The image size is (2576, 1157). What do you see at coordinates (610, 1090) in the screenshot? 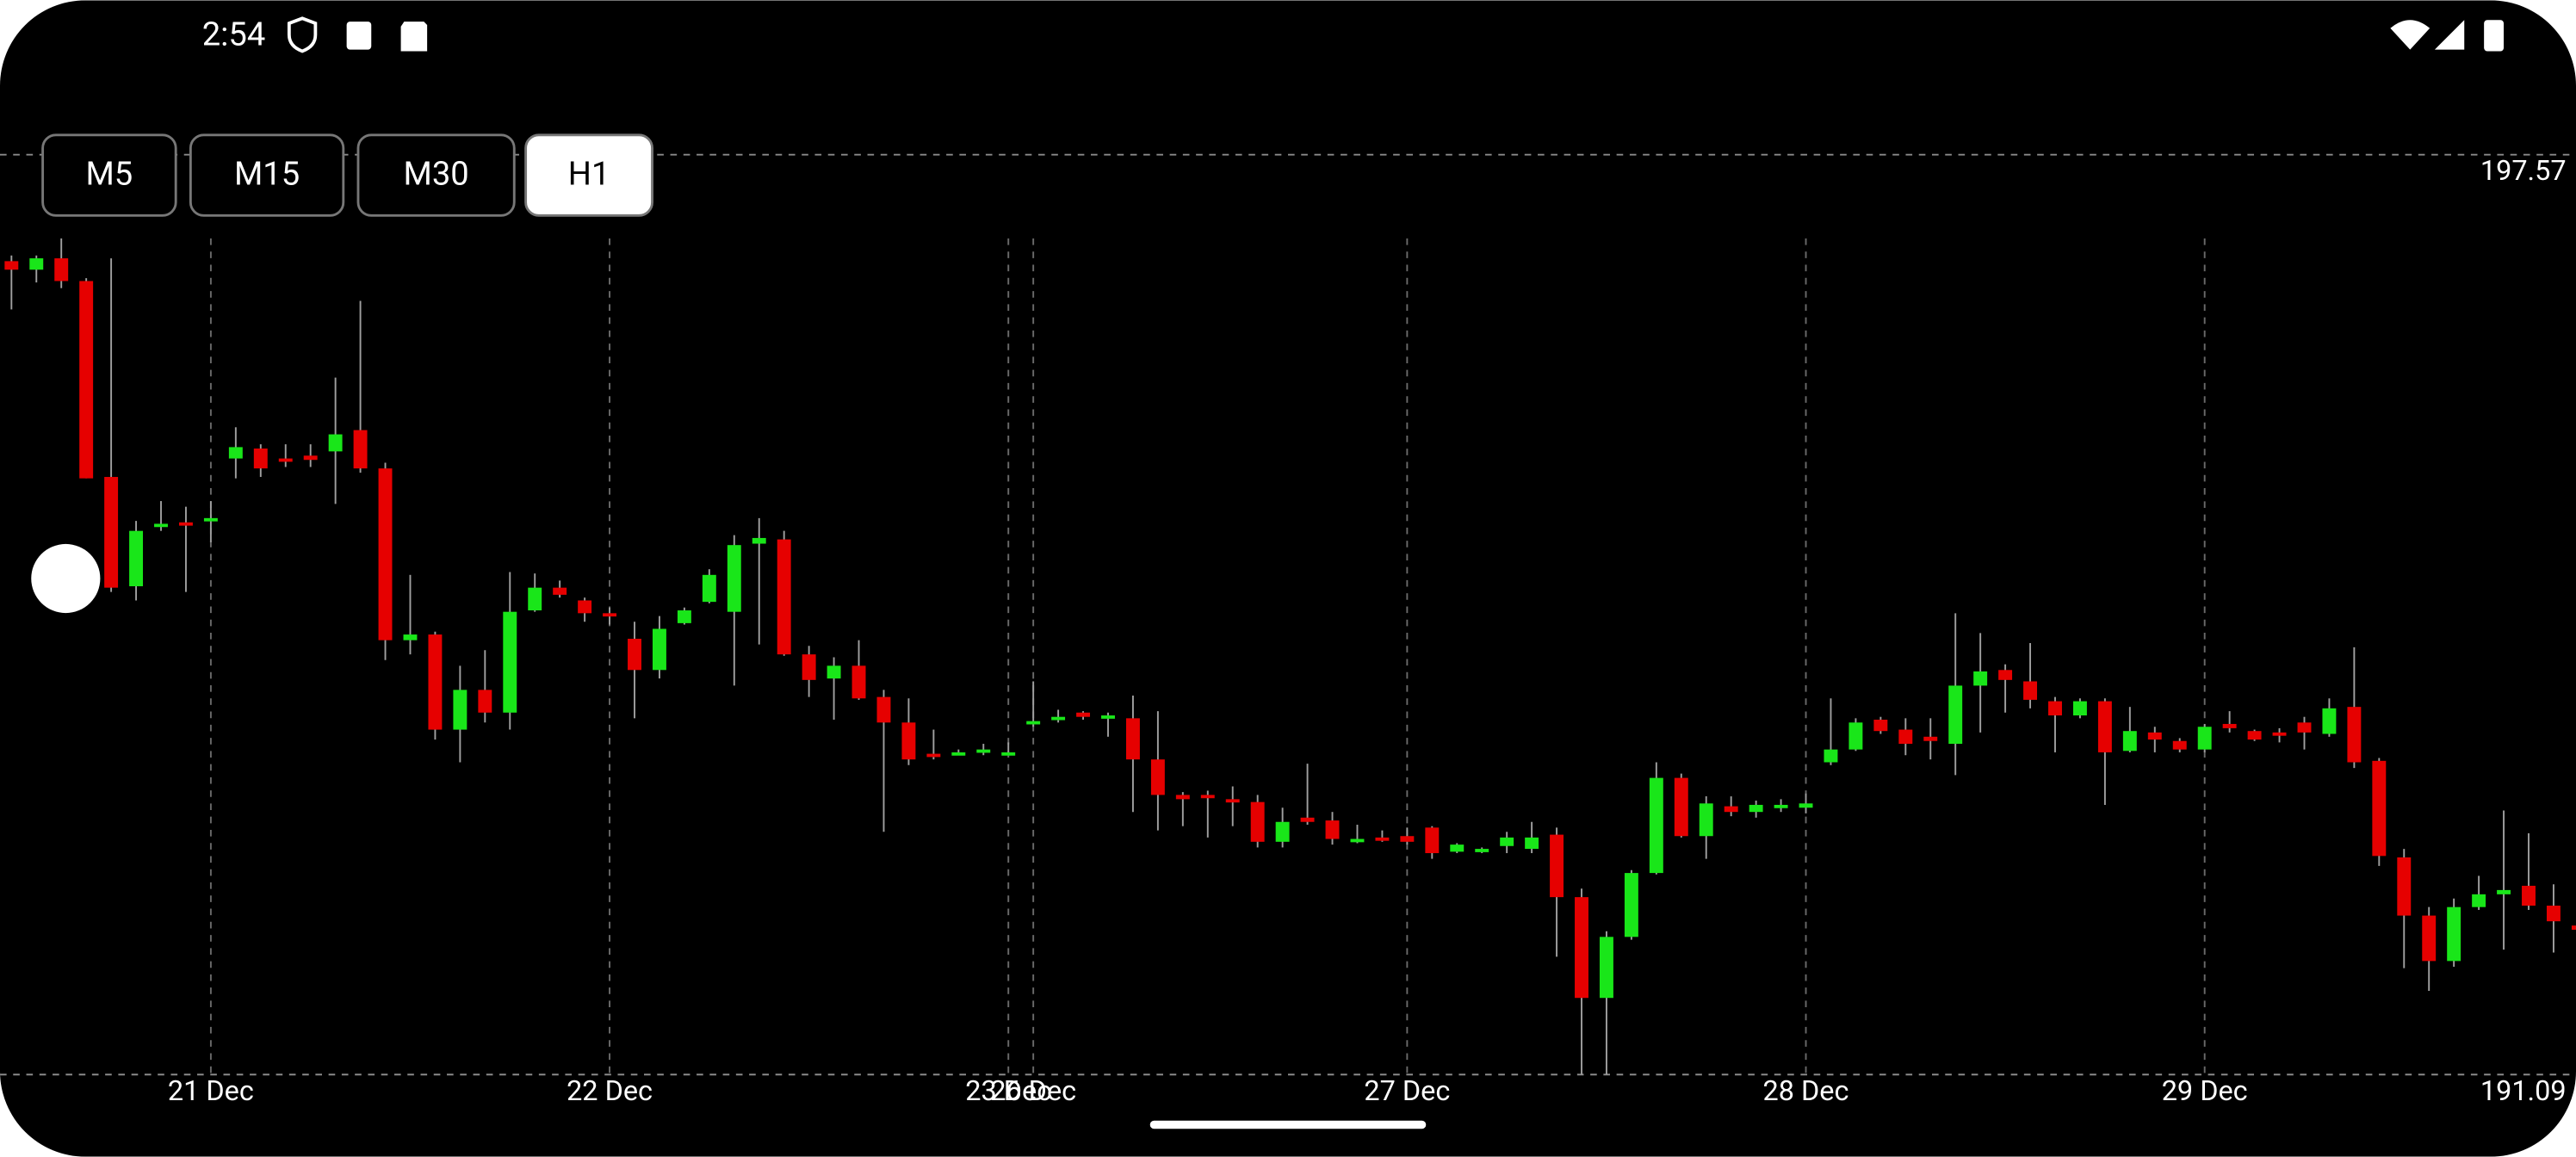
I see `date-label: 22 Dec` at bounding box center [610, 1090].